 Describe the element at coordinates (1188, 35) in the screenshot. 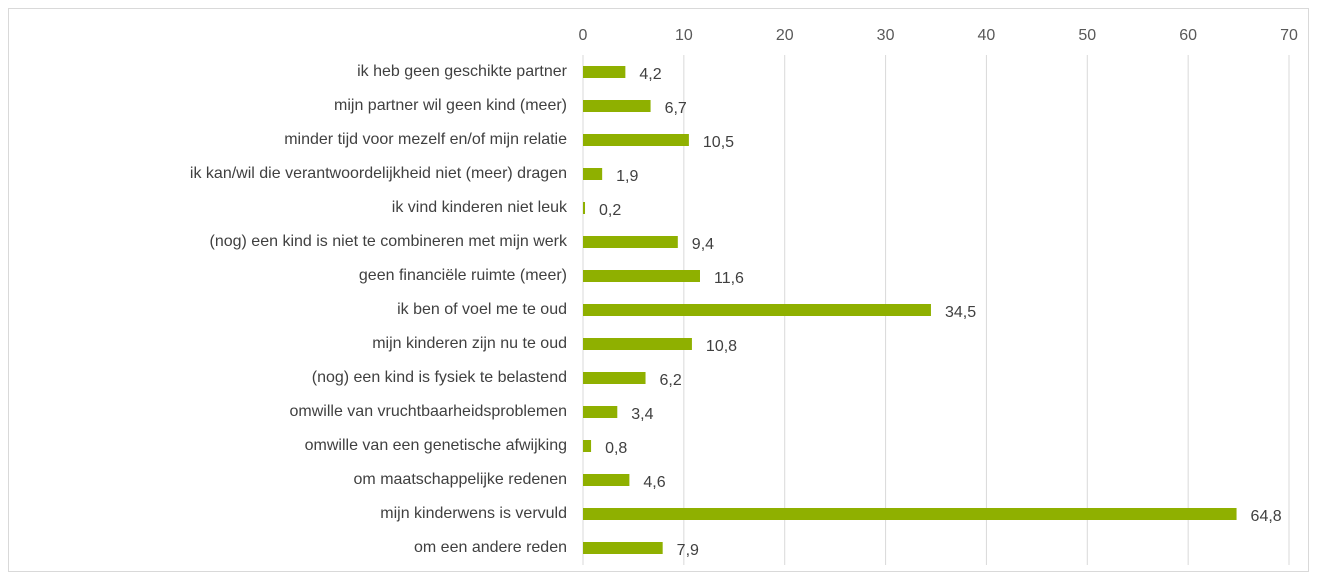

I see `x-tick-label: 60` at that location.